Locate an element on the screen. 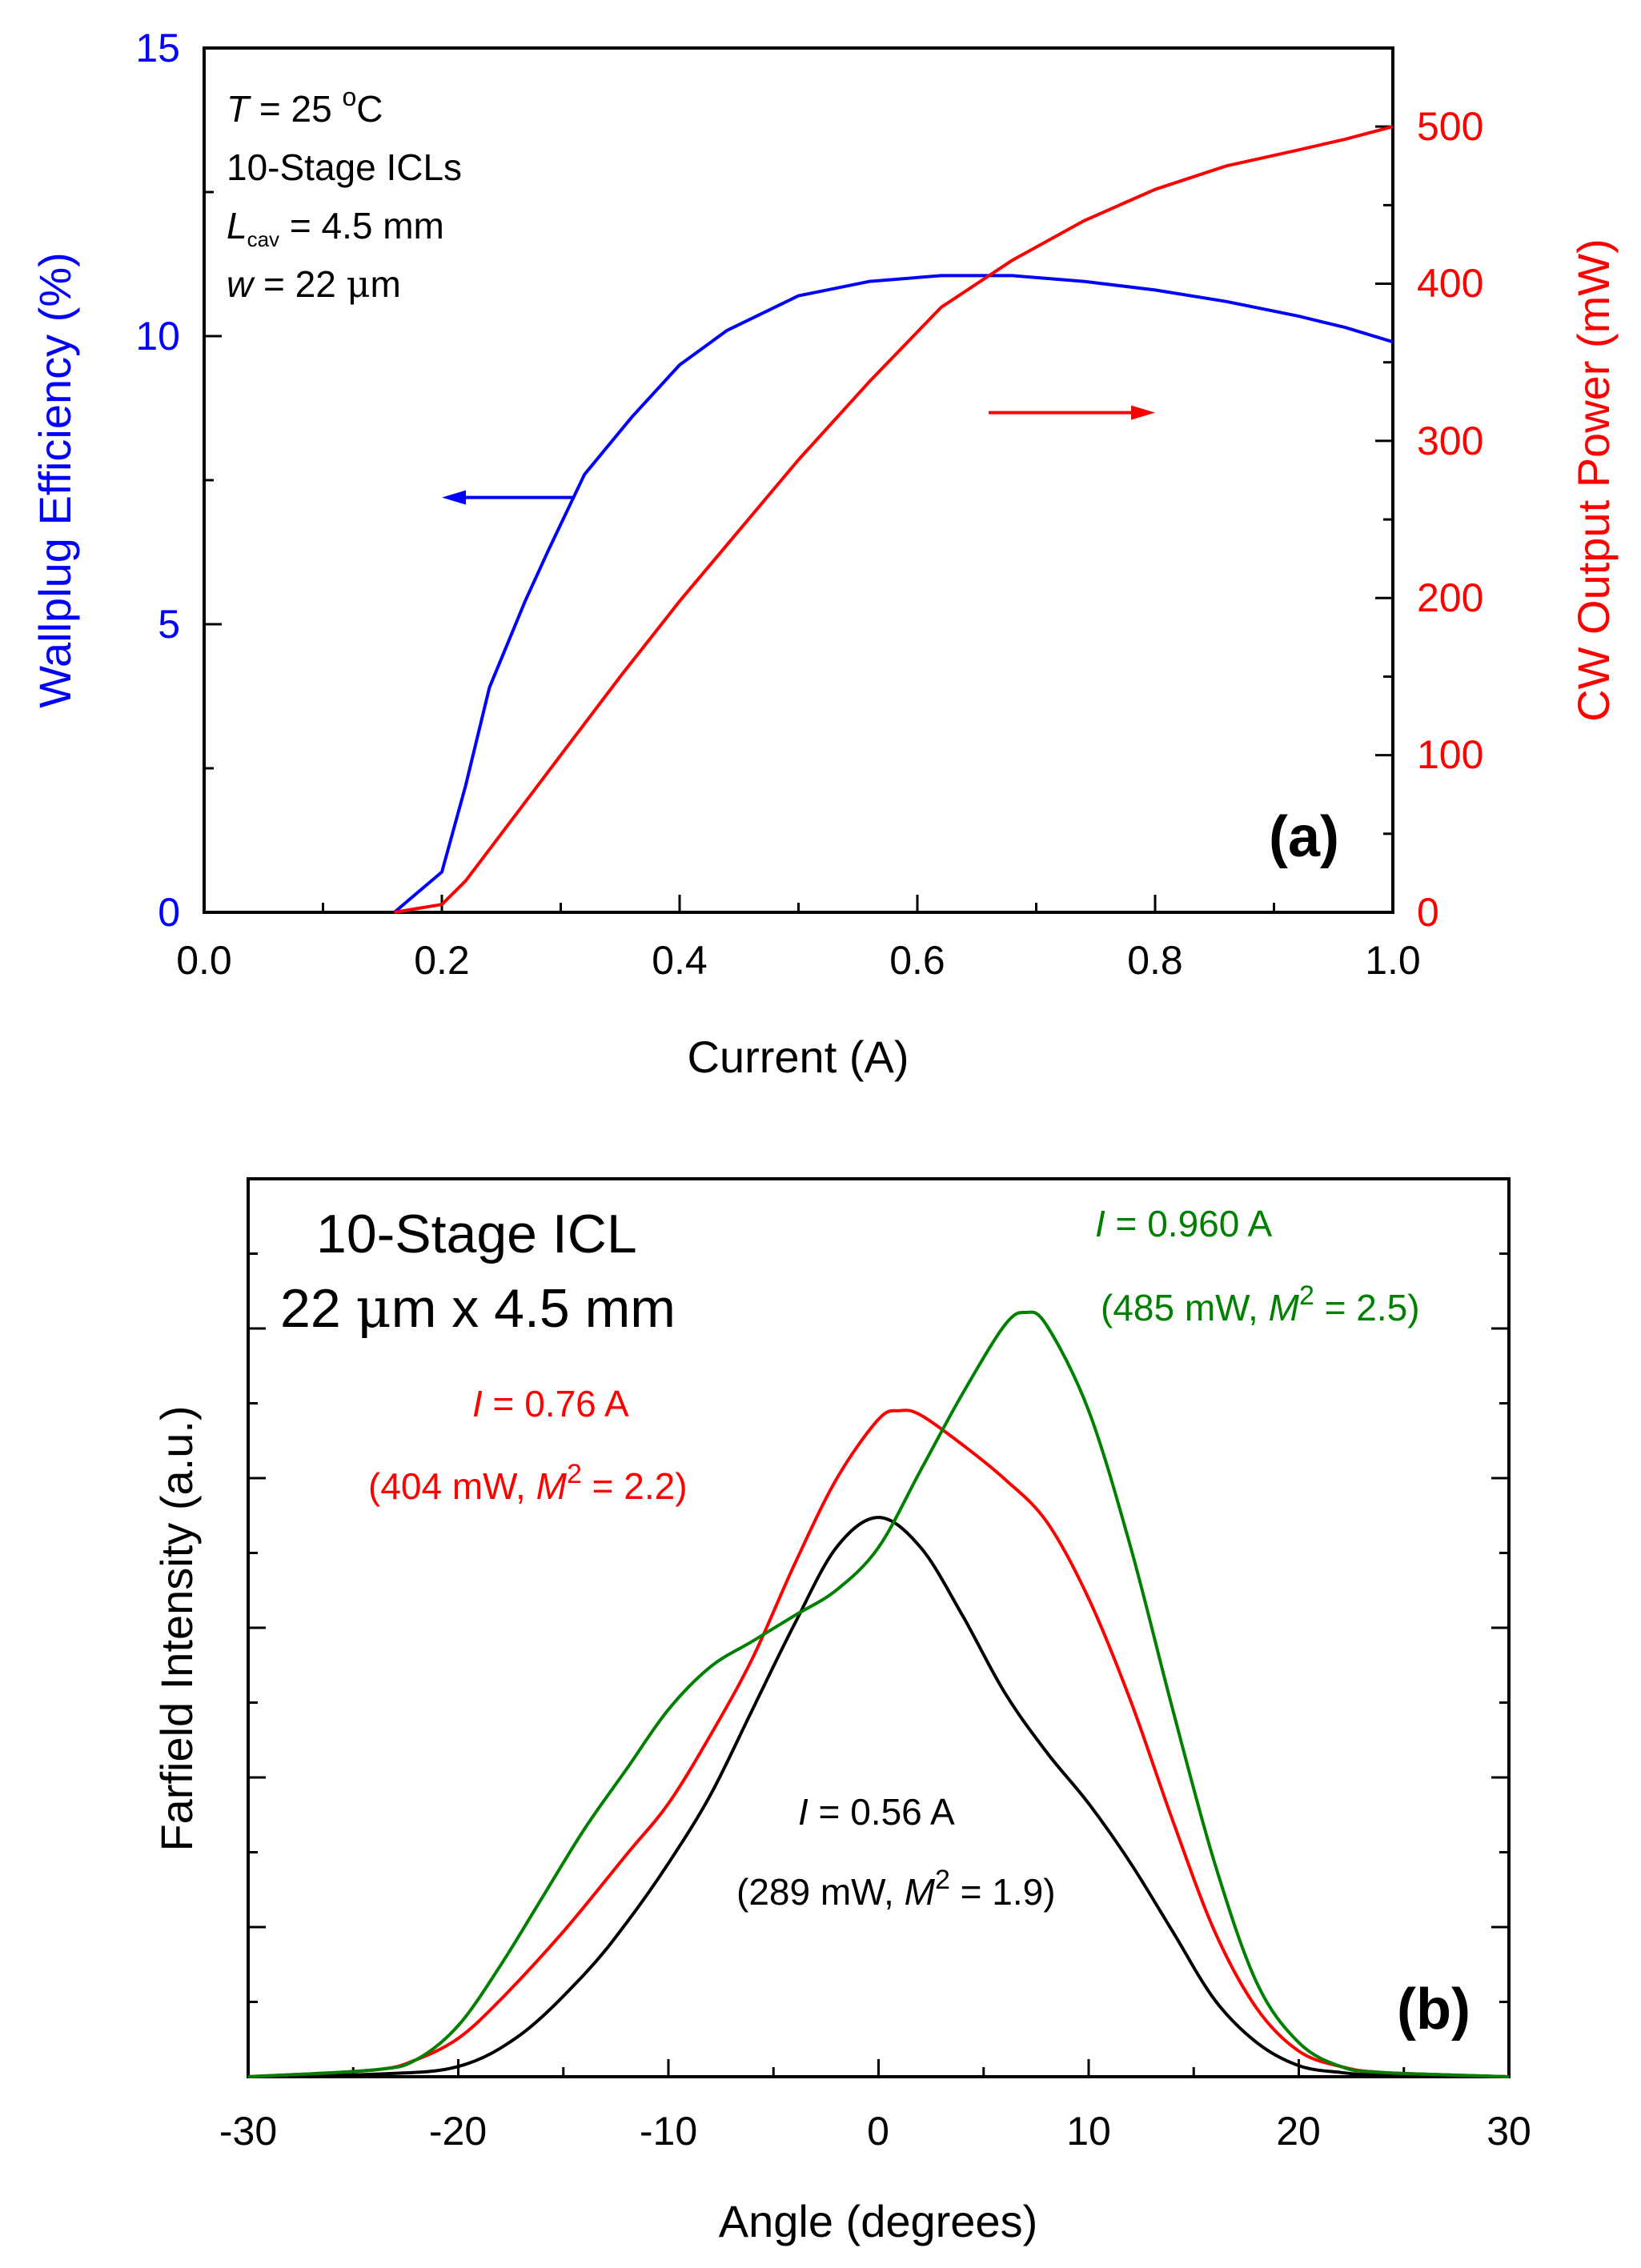 The width and height of the screenshot is (1641, 2268). panel-a-ytick-right-label: 0 is located at coordinates (1428, 913).